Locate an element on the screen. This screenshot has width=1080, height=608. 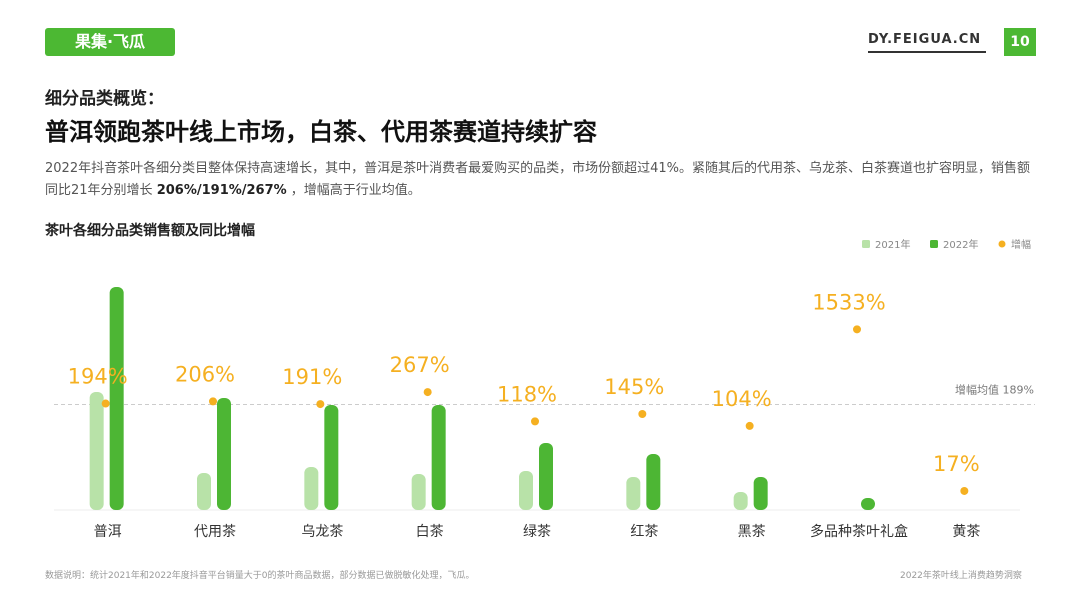
description-tail: ，增幅高于行业均值。 is located at coordinates (353, 190).